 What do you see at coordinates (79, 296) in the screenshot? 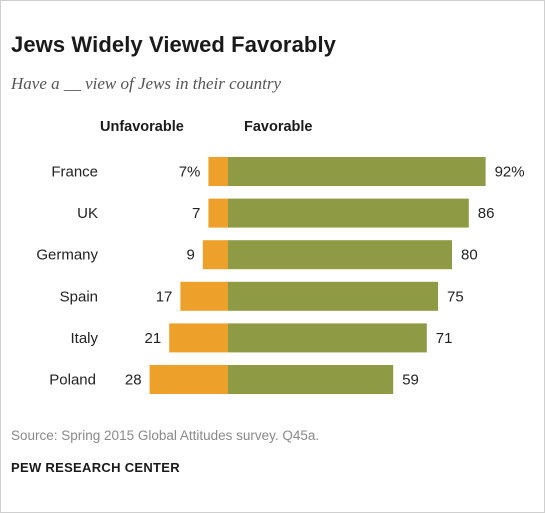
I see `category-label: Spain` at bounding box center [79, 296].